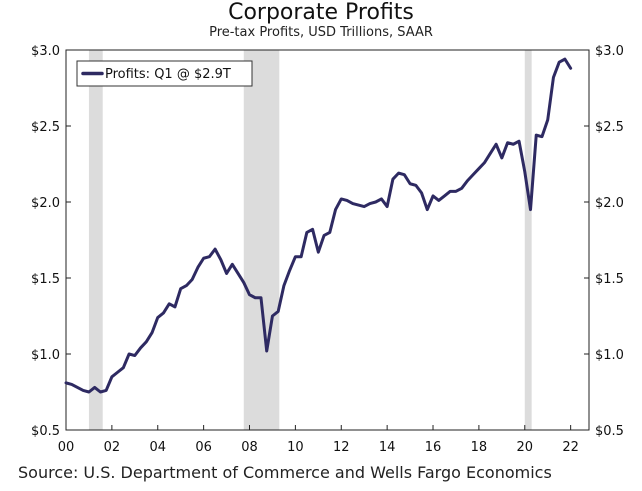  I want to click on x-tick-label: 16, so click(433, 447).